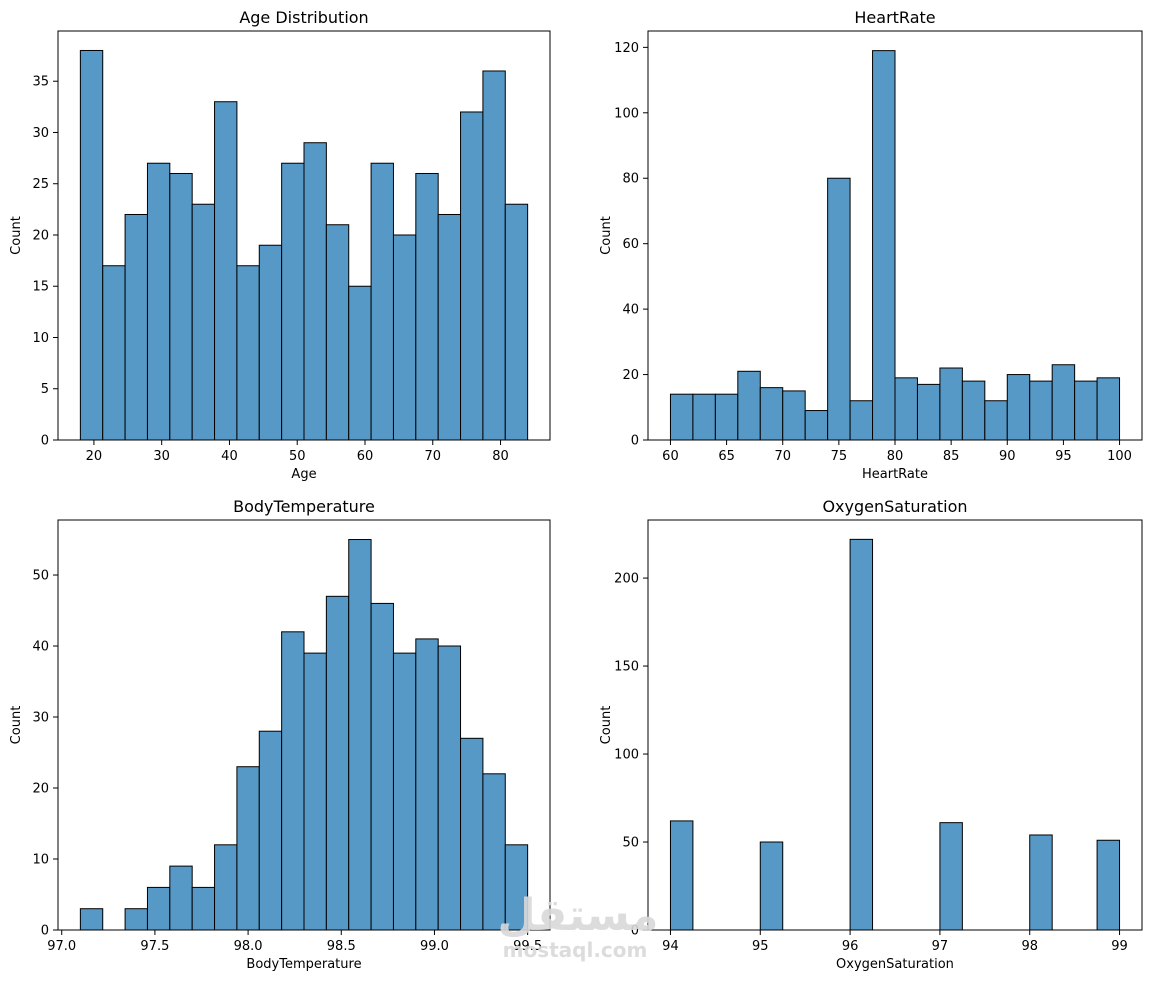 Image resolution: width=1151 pixels, height=982 pixels. I want to click on y-tick-label: 200, so click(626, 579).